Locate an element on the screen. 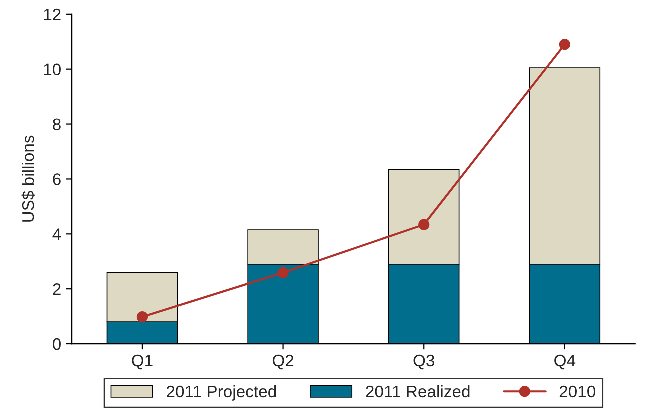 Image resolution: width=655 pixels, height=412 pixels. y-tick-label: 6 is located at coordinates (57, 180).